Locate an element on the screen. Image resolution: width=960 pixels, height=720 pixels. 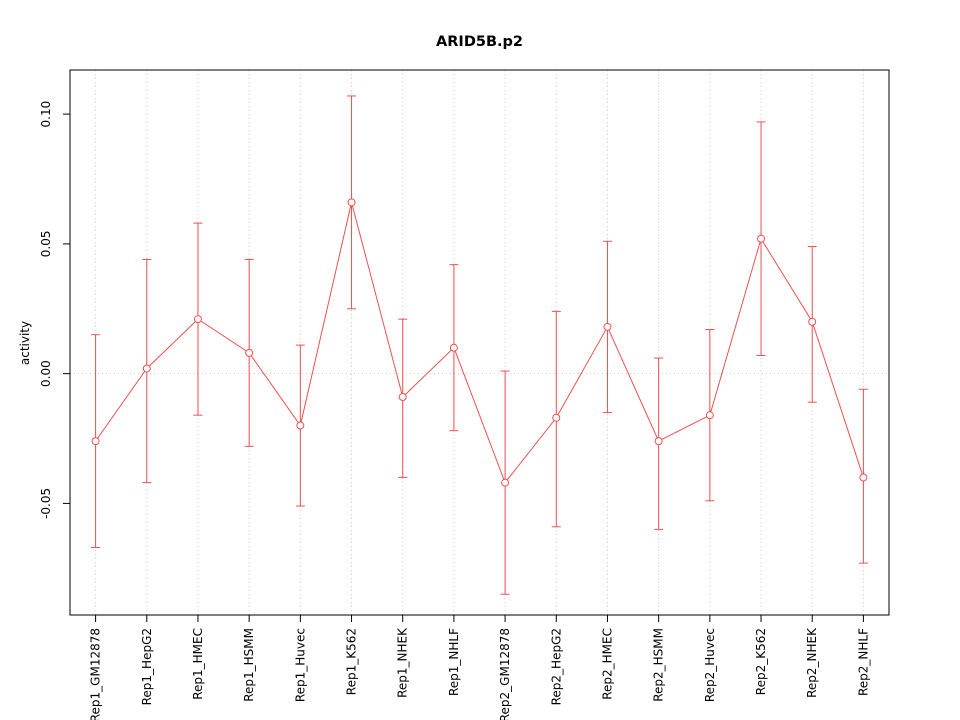
chart-title: ARID5B.p2 is located at coordinates (479, 42).